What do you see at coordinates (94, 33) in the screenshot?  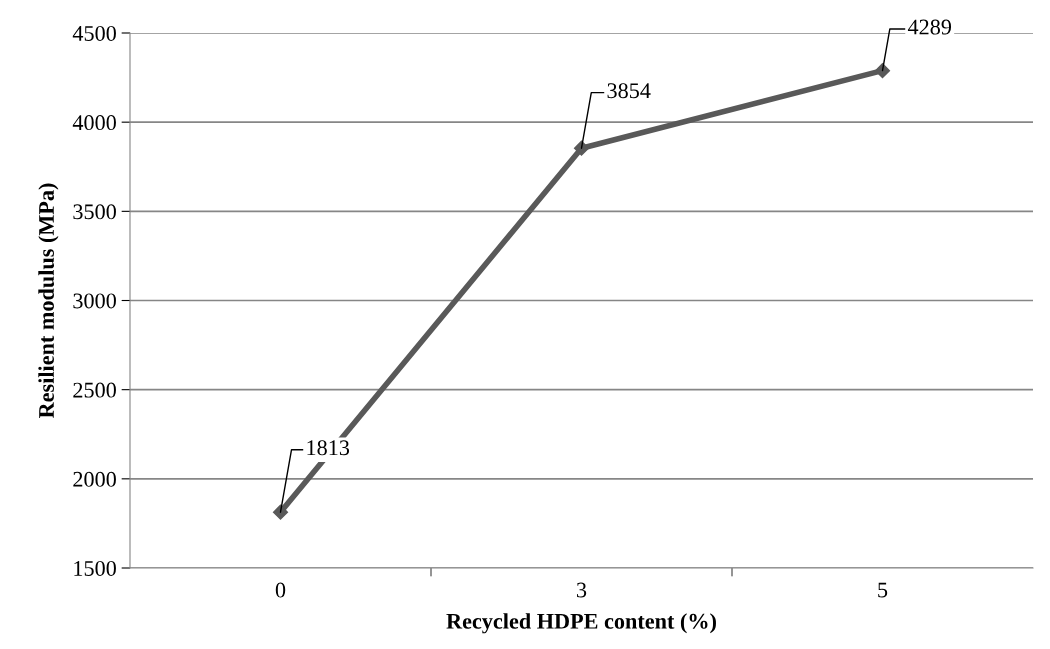 I see `y-tick-label: 4500` at bounding box center [94, 33].